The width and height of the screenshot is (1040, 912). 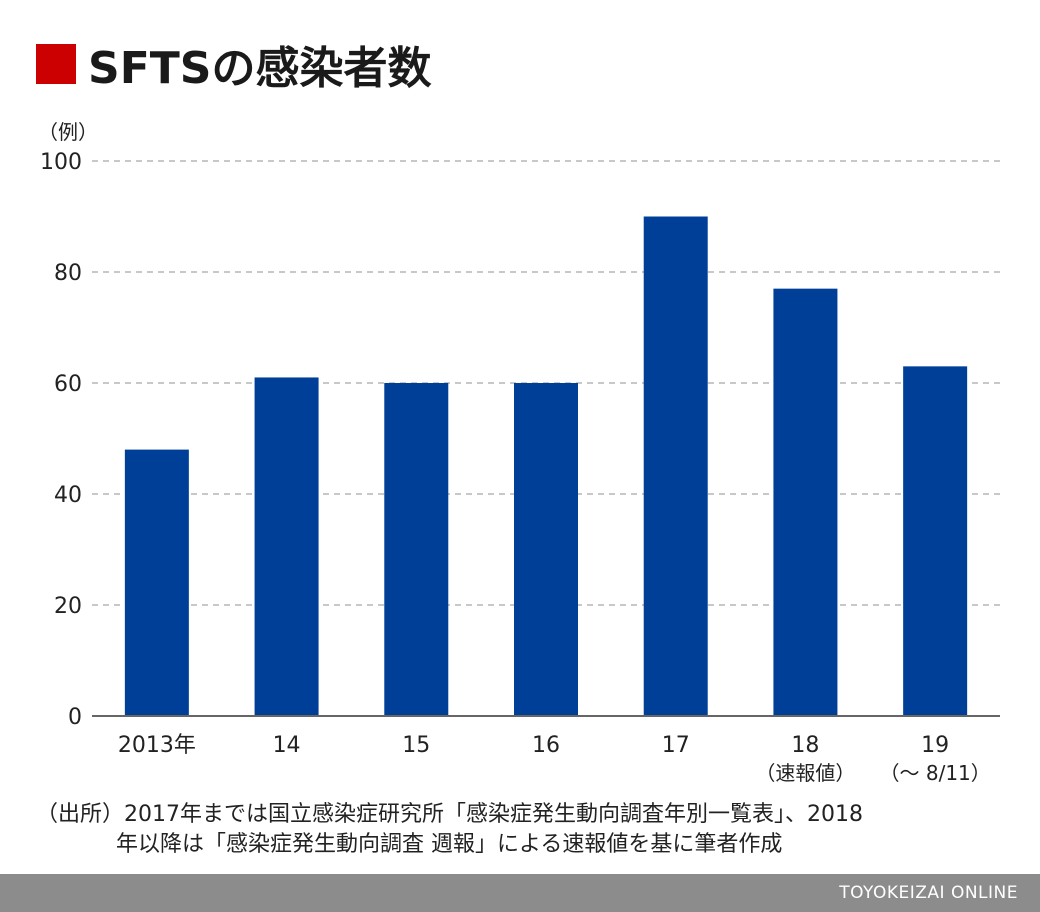 What do you see at coordinates (928, 893) in the screenshot?
I see `footer-brand: TOYOKEIZAI ONLINE` at bounding box center [928, 893].